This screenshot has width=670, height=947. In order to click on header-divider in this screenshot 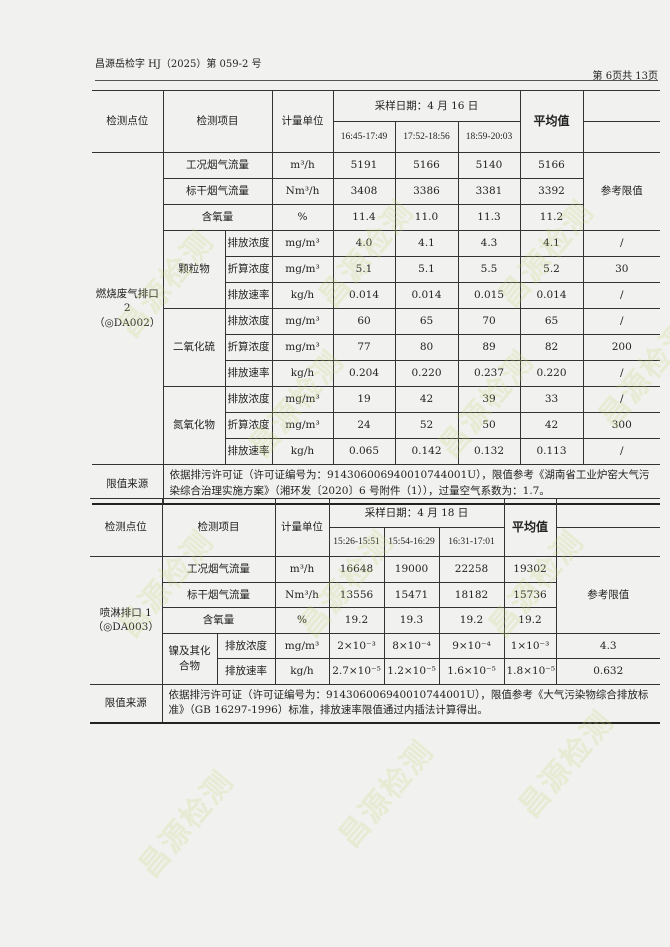, I will do `click(376, 80)`.